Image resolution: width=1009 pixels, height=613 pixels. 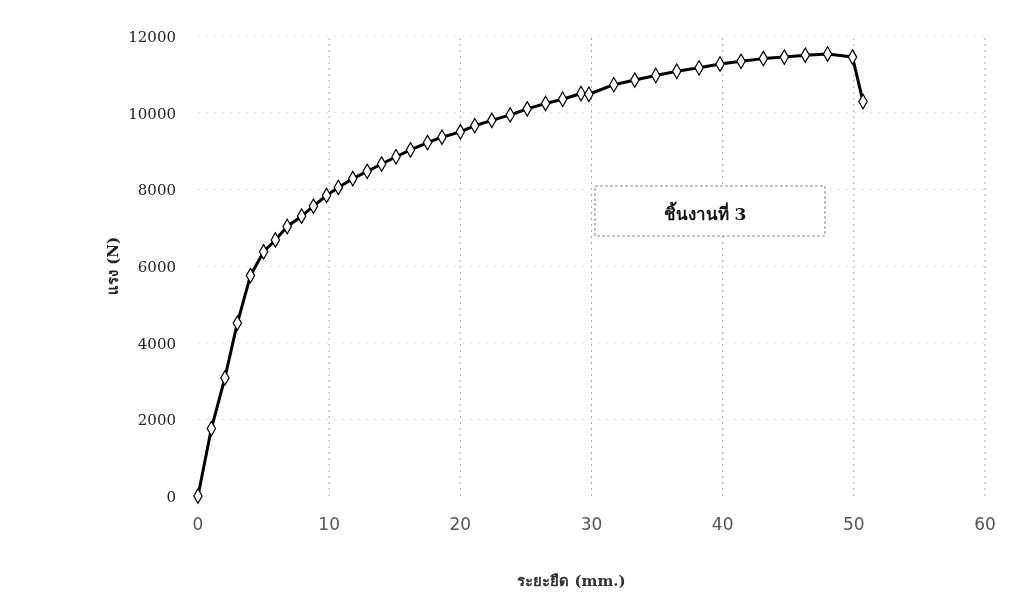 What do you see at coordinates (591, 524) in the screenshot?
I see `x-tick-label: 30` at bounding box center [591, 524].